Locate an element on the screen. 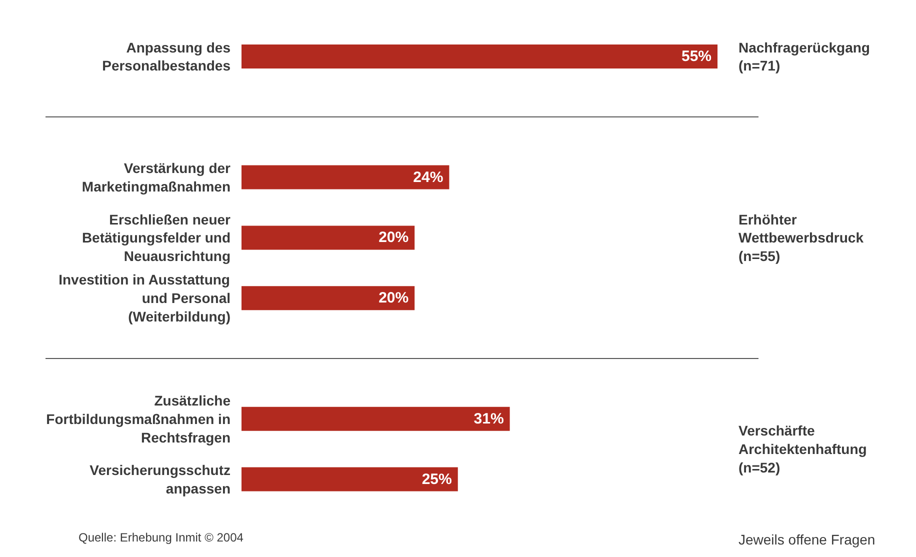  data-label: 31% is located at coordinates (489, 419).